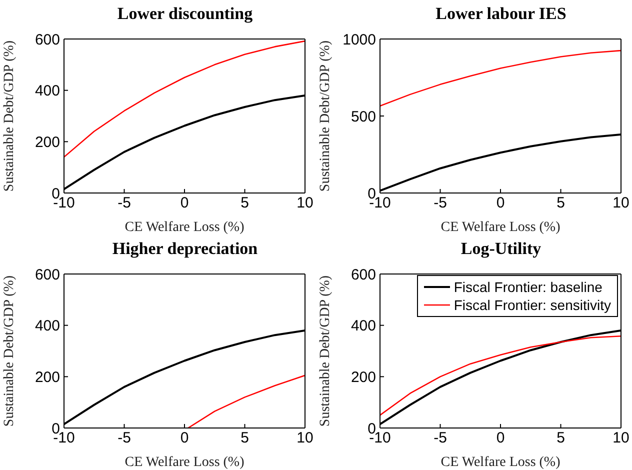  What do you see at coordinates (185, 249) in the screenshot?
I see `chart-title: Higher depreciation` at bounding box center [185, 249].